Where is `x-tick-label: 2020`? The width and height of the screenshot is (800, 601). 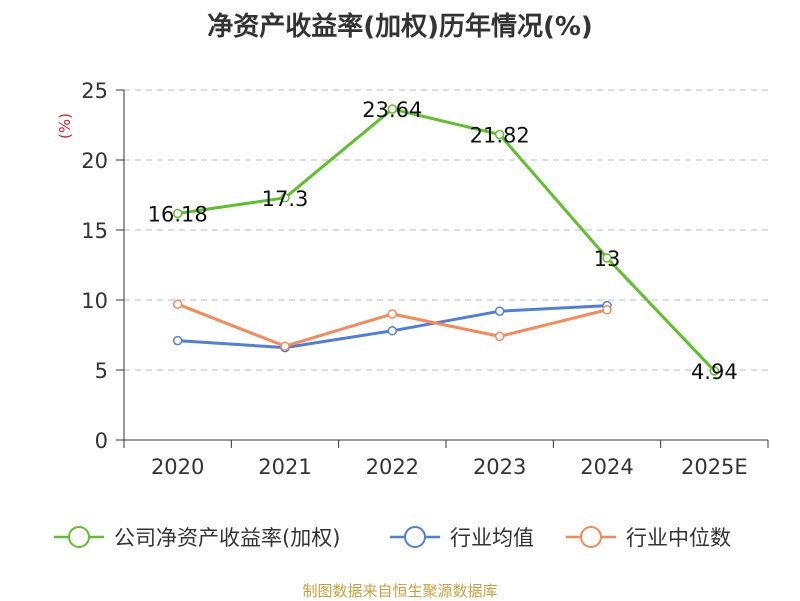 x-tick-label: 2020 is located at coordinates (177, 467).